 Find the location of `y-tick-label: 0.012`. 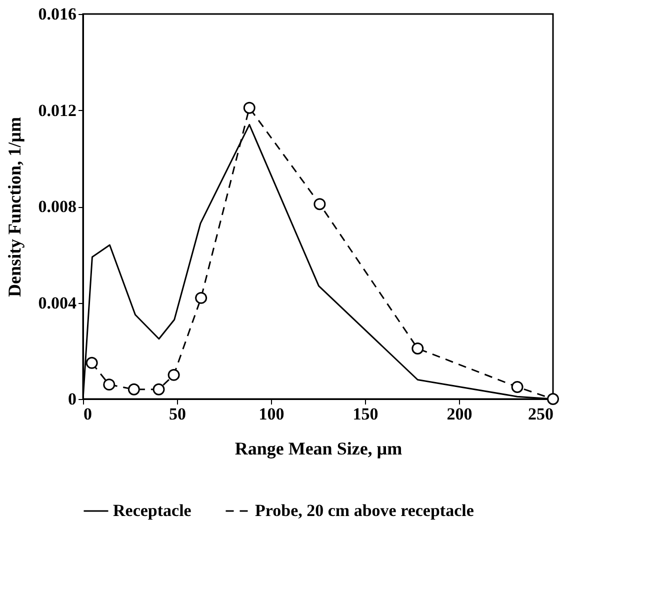

y-tick-label: 0.012 is located at coordinates (57, 110).